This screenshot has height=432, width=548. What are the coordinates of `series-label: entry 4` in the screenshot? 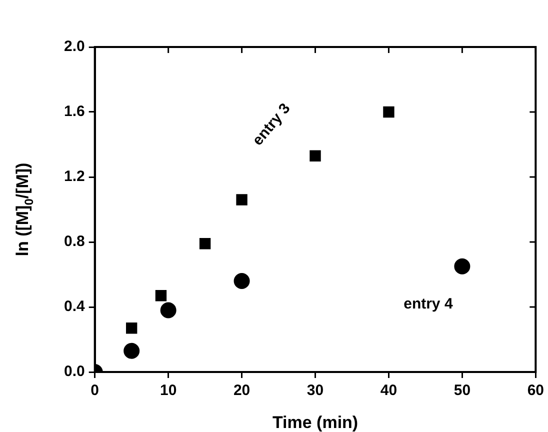 It's located at (429, 304).